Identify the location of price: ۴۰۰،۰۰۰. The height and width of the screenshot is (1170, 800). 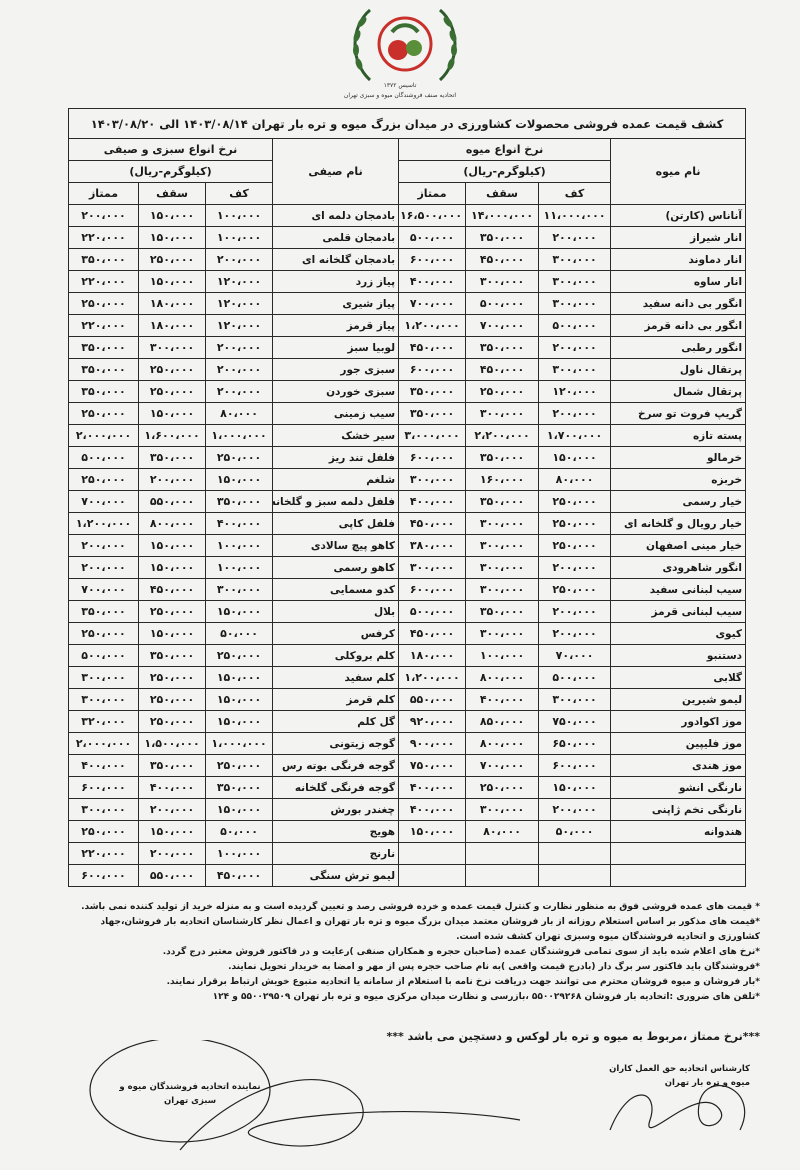
(239, 523).